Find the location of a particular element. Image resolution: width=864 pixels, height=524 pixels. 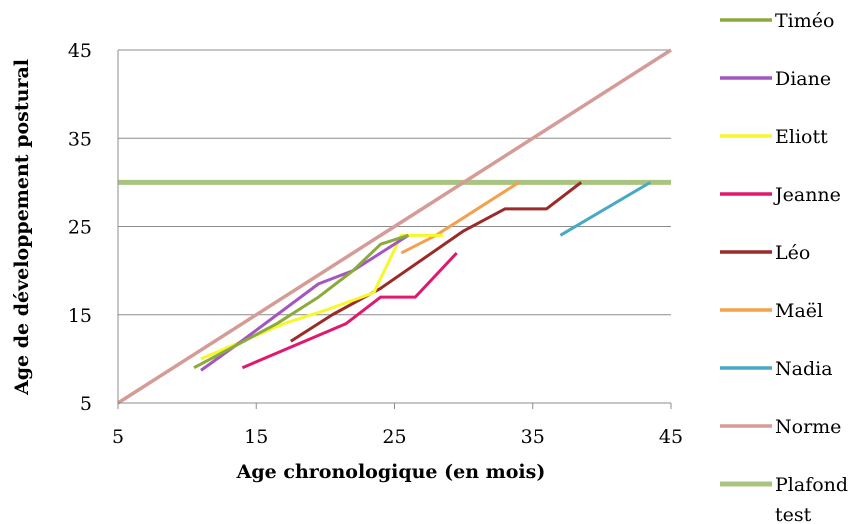

y-tick-label: 25 is located at coordinates (80, 228).